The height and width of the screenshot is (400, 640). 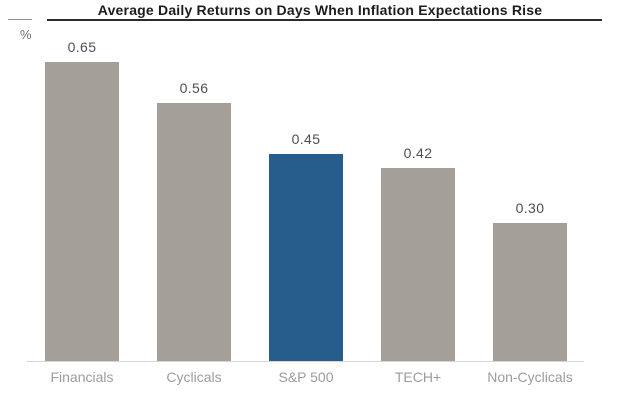 What do you see at coordinates (305, 361) in the screenshot?
I see `x-axis-baseline` at bounding box center [305, 361].